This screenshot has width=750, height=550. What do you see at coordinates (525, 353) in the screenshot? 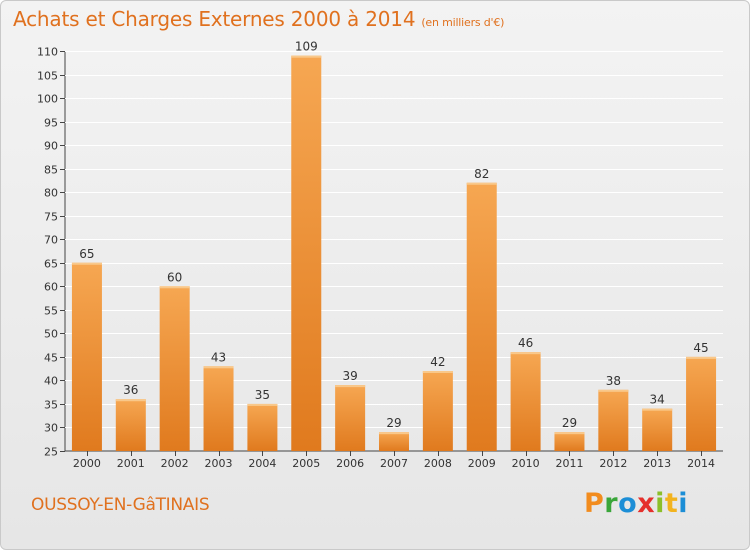
I see `bar-highlight-2010` at bounding box center [525, 353].